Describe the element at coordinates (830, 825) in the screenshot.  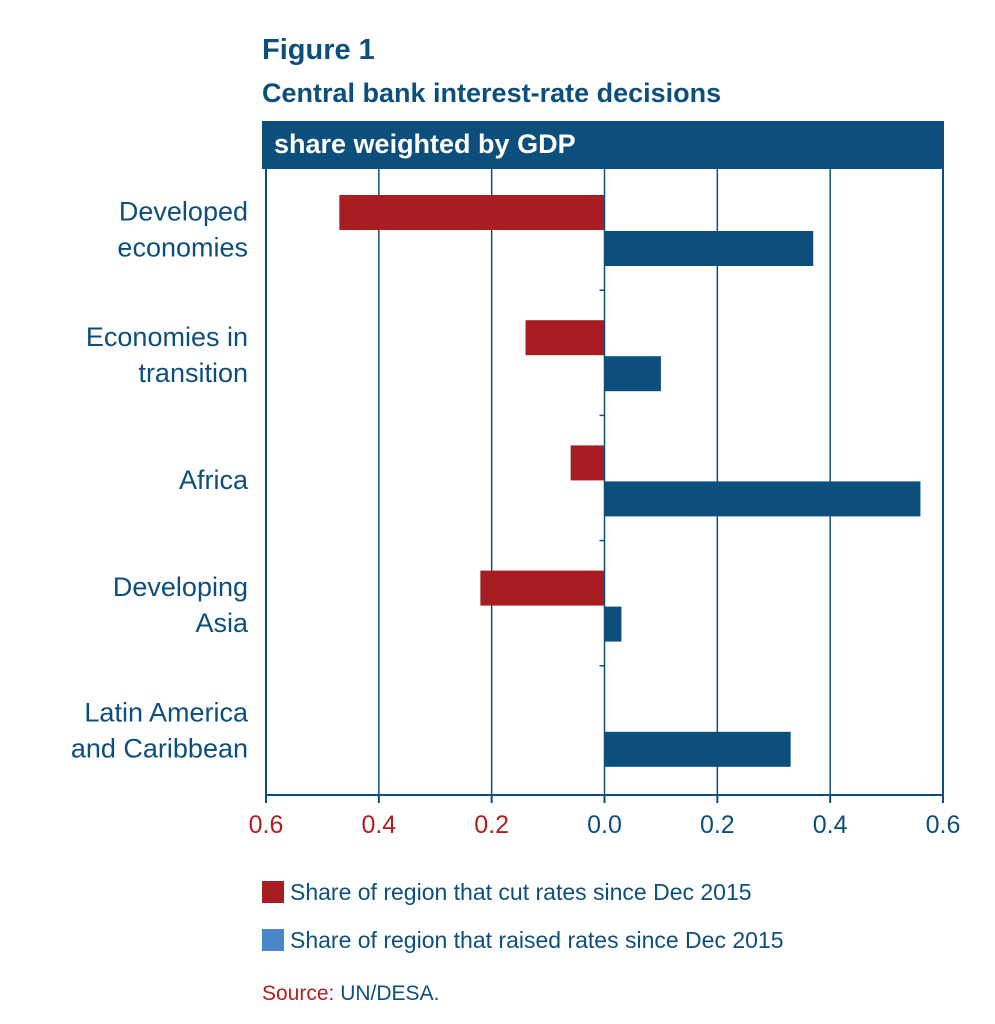
I see `x-tick-label-5: 0.4` at that location.